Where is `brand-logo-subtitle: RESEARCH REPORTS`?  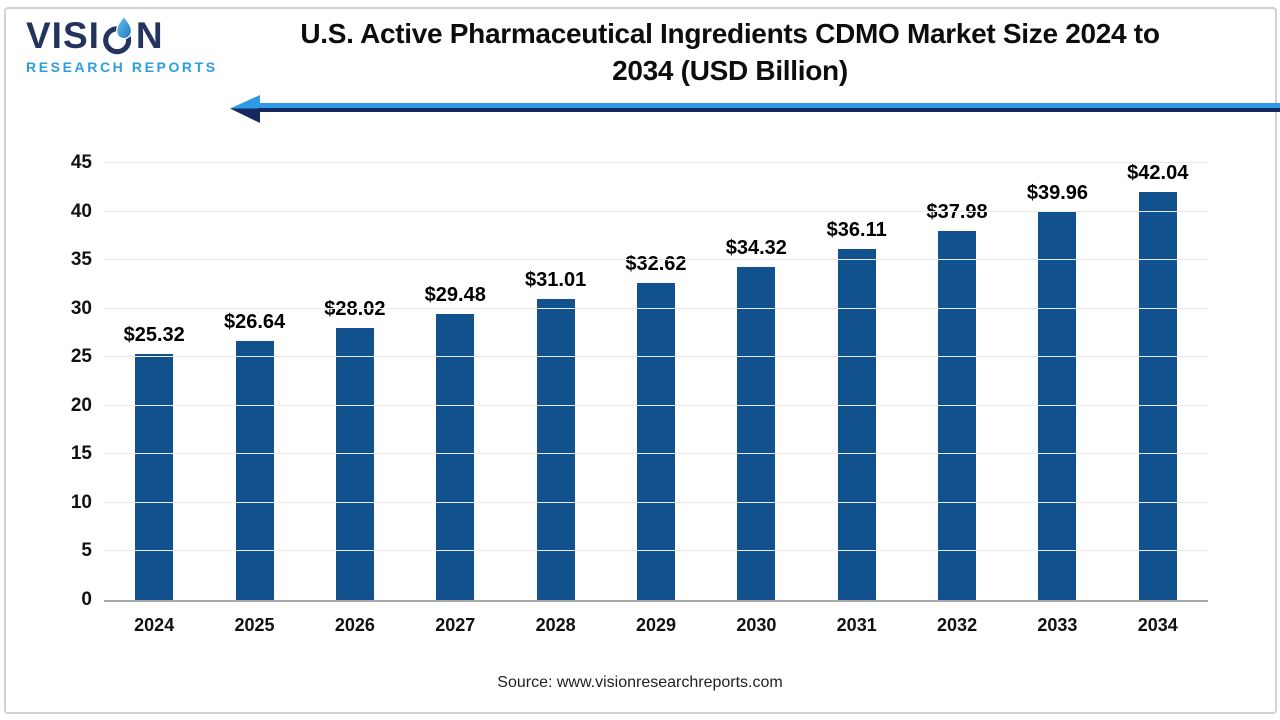
brand-logo-subtitle: RESEARCH REPORTS is located at coordinates (122, 67).